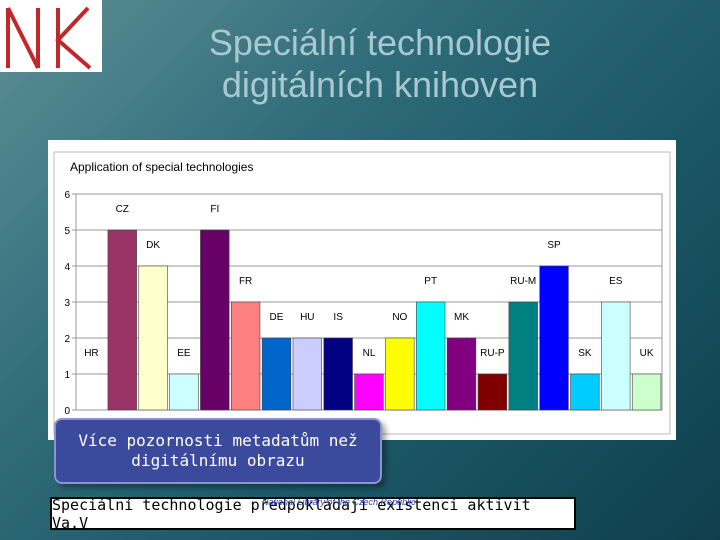 The height and width of the screenshot is (540, 720). Describe the element at coordinates (67, 339) in the screenshot. I see `y-tick-label: 2` at that location.